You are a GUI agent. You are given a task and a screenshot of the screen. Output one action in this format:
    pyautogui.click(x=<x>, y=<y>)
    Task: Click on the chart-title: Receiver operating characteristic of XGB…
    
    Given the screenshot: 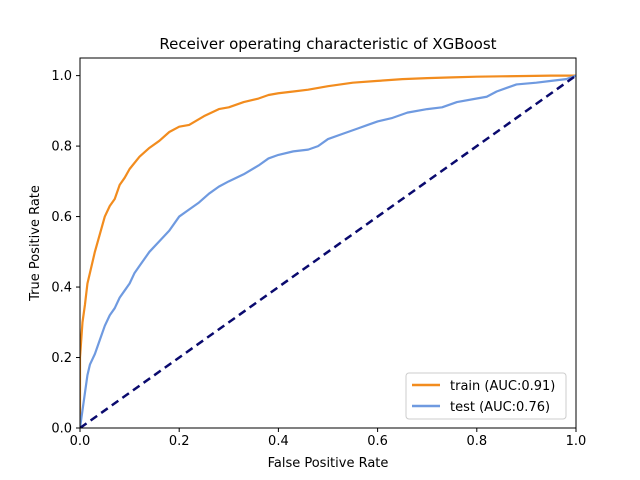 What is the action you would take?
    pyautogui.click(x=327, y=44)
    